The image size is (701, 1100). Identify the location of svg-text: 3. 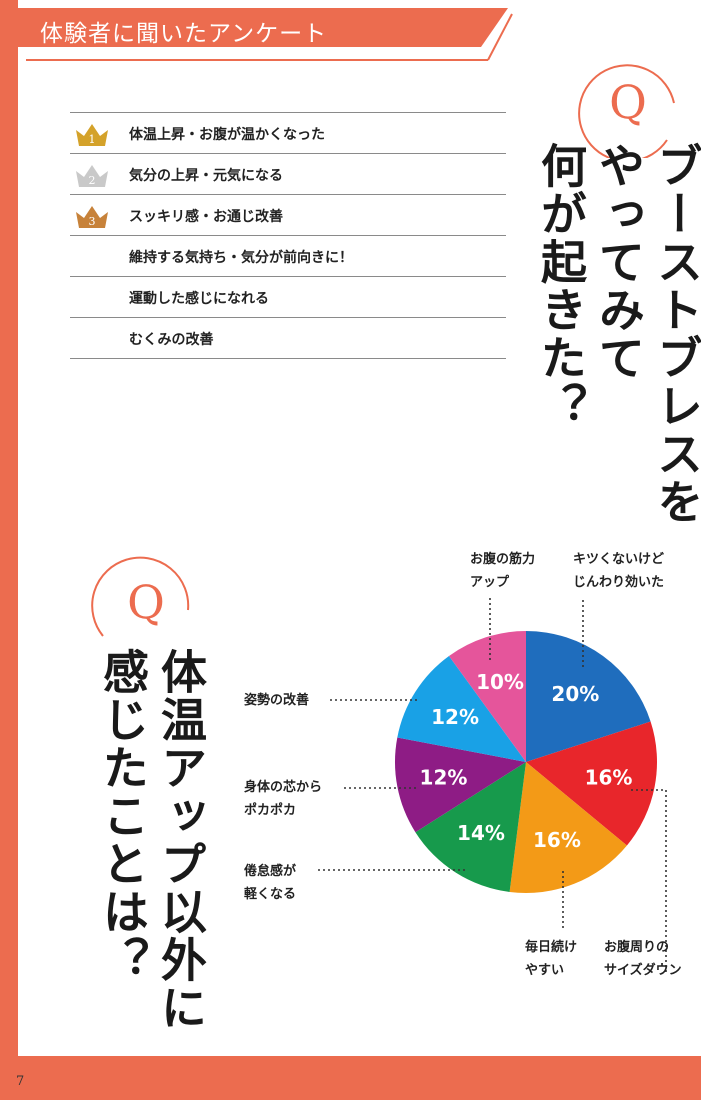
(92, 221).